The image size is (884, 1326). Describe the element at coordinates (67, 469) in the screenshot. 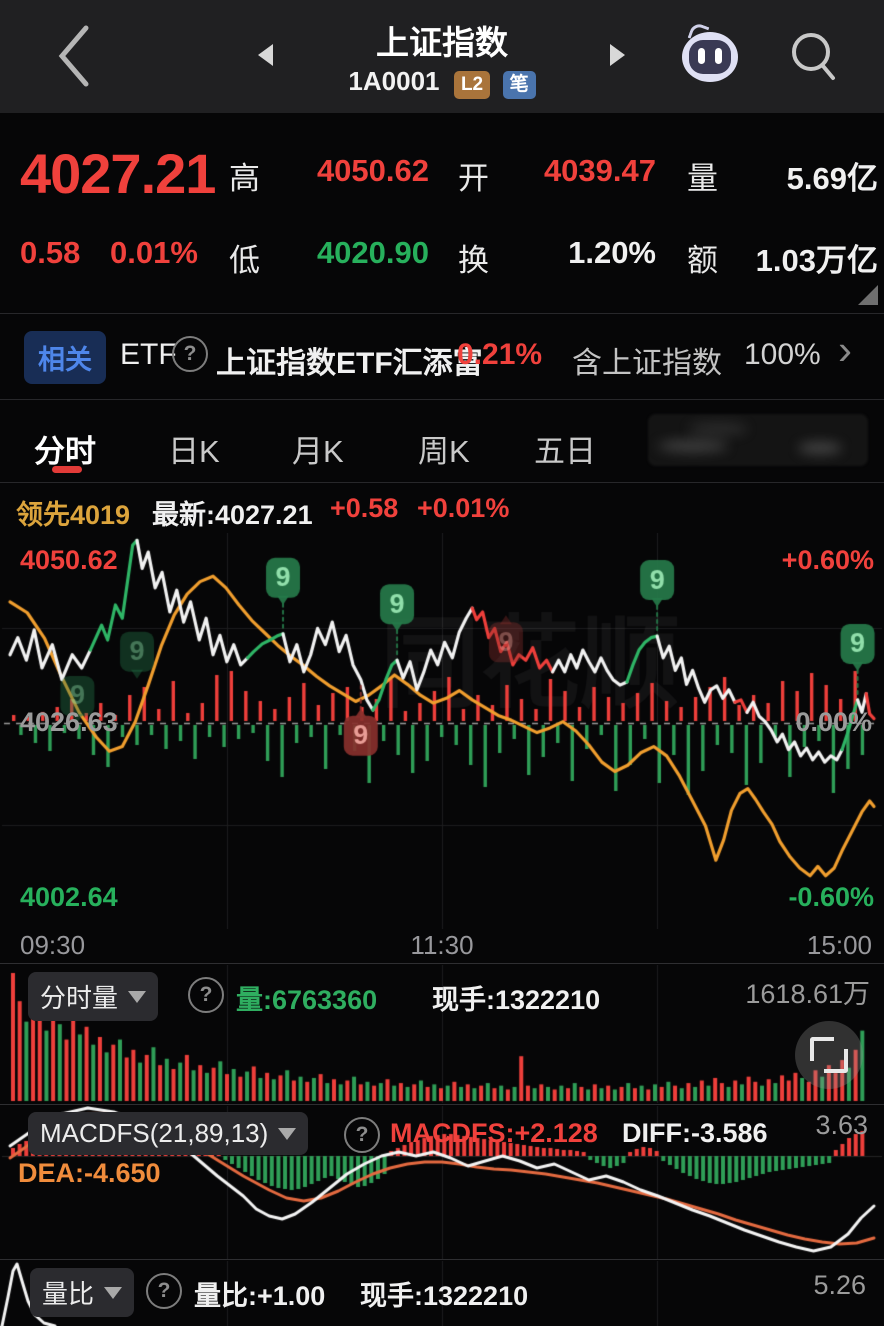

I see `active-tab-underline` at that location.